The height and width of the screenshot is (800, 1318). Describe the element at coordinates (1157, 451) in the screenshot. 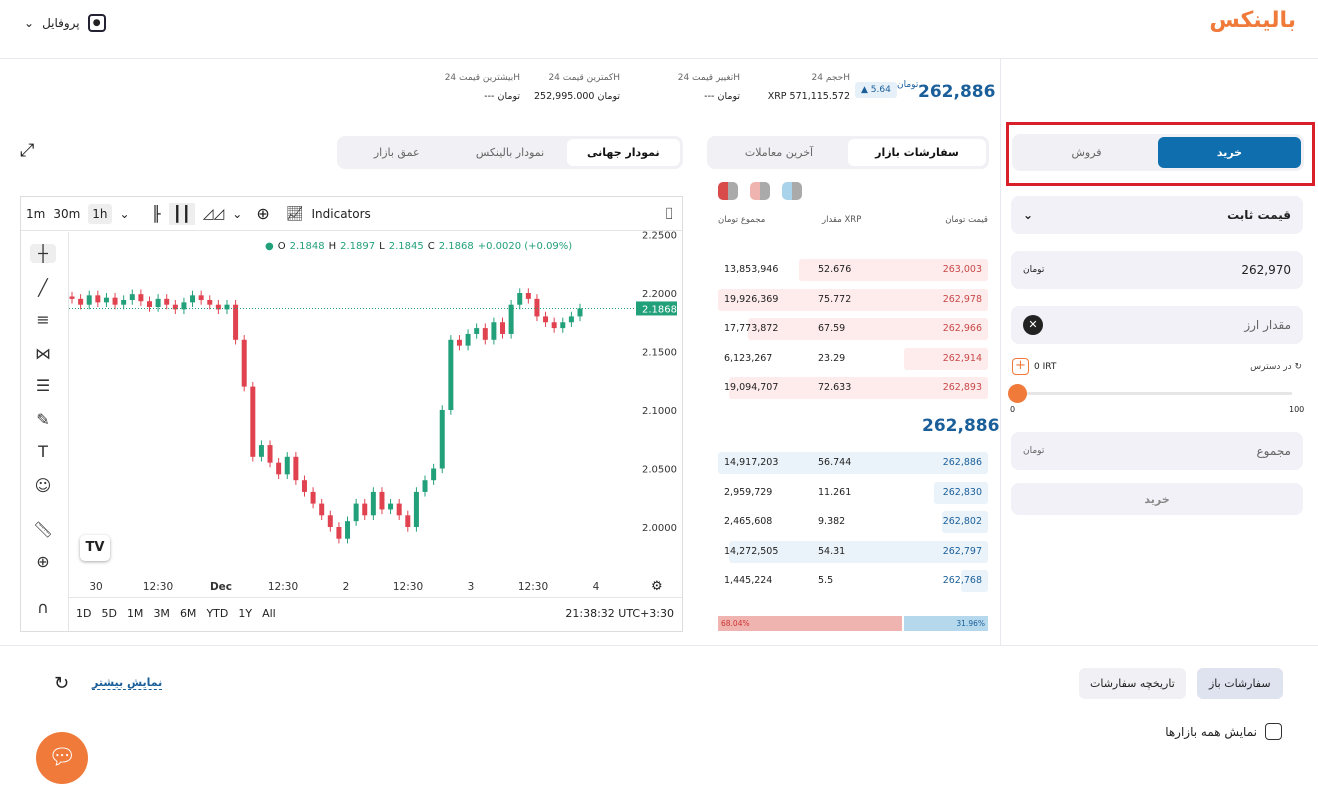

I see `total-input: مجموع تومان` at that location.